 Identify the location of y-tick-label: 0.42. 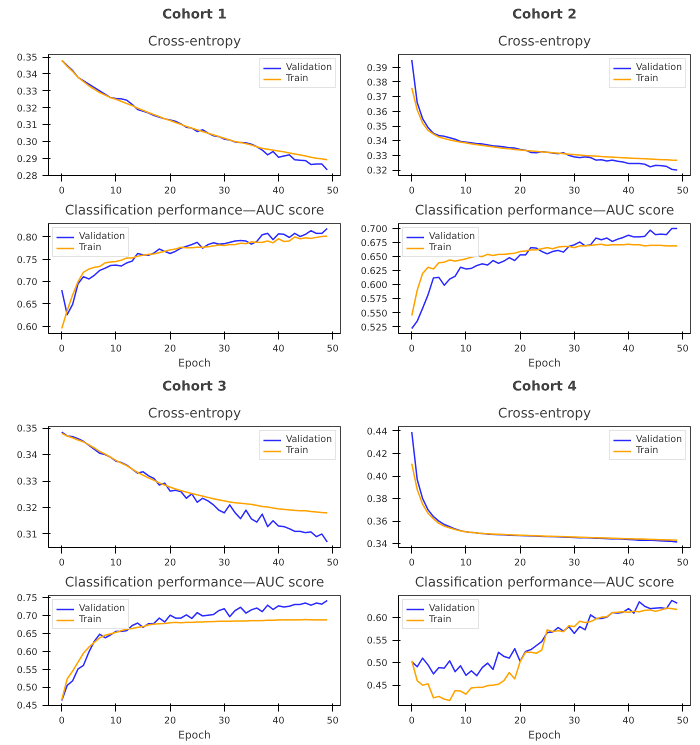
(377, 454).